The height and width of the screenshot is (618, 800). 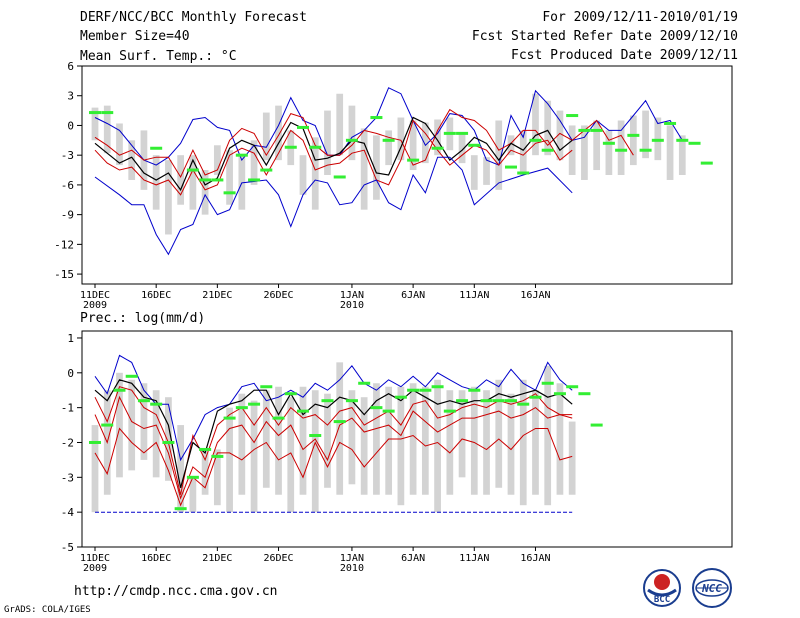 What do you see at coordinates (474, 558) in the screenshot?
I see `prec-xtick-label: 11JAN` at bounding box center [474, 558].